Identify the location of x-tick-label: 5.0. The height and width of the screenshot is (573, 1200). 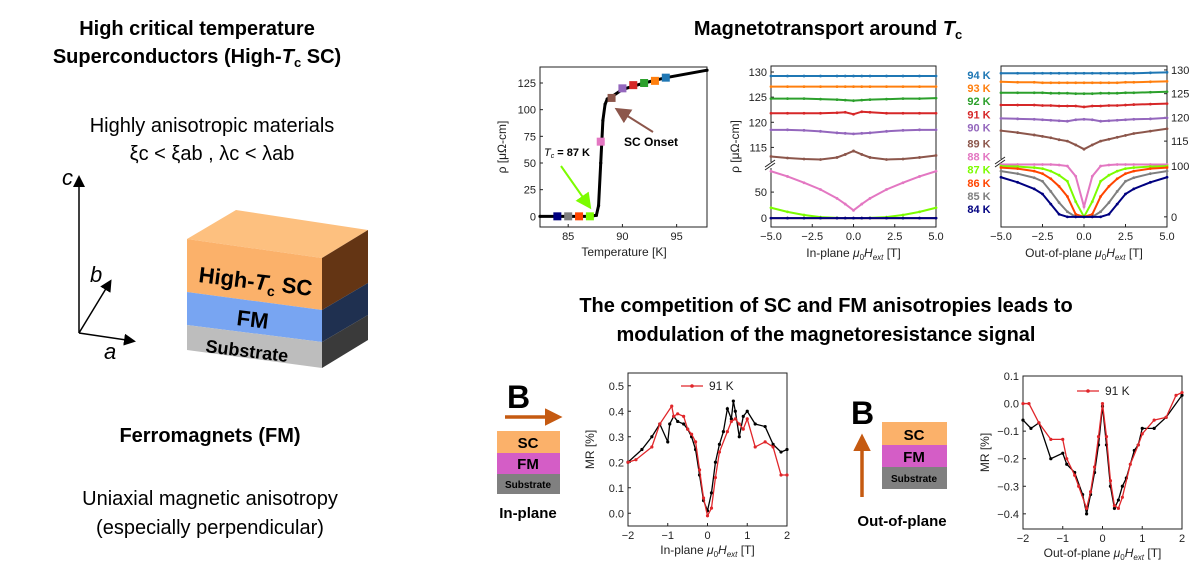
(935, 237).